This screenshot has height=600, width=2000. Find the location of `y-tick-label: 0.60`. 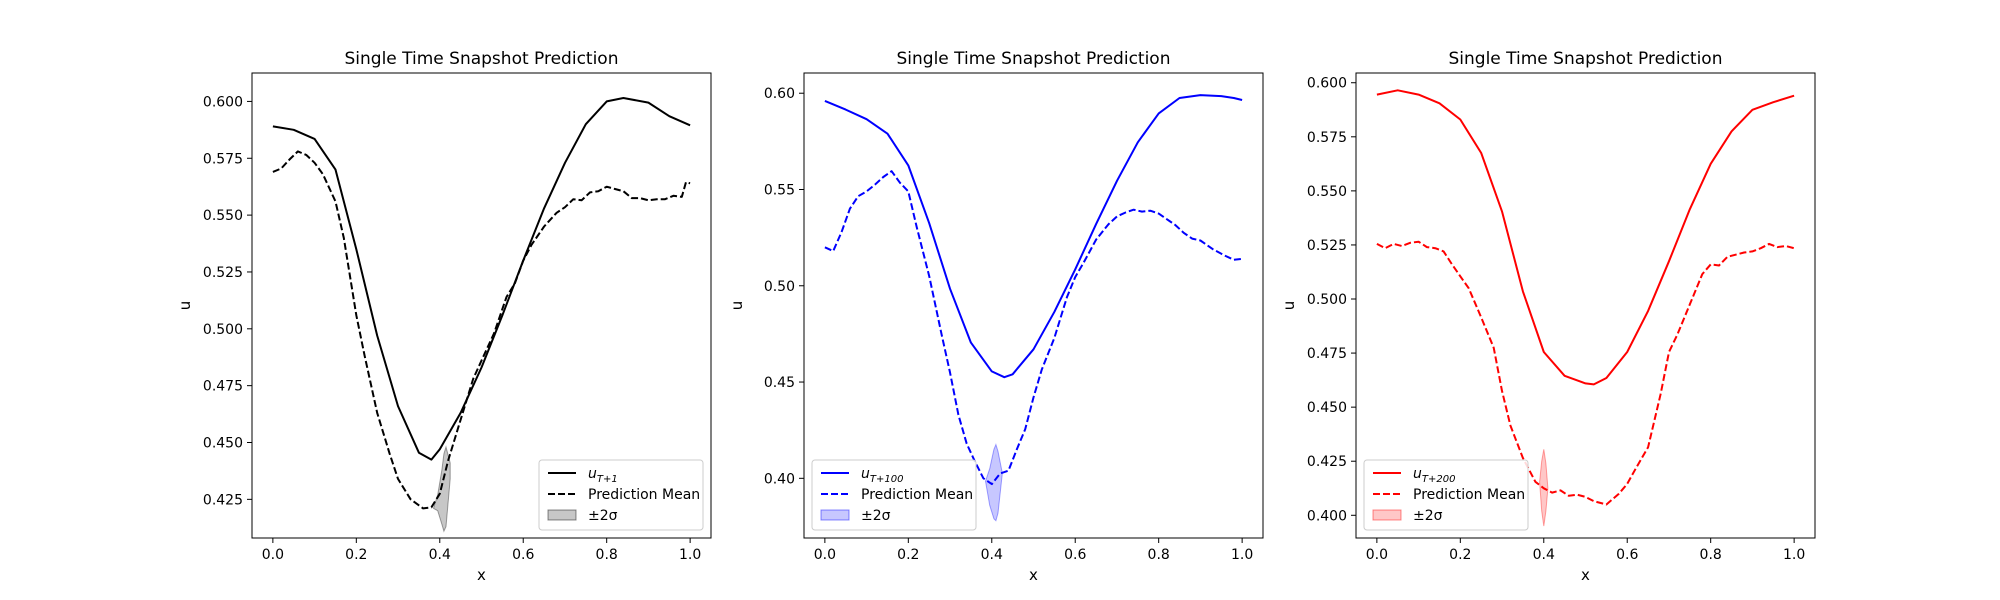

y-tick-label: 0.60 is located at coordinates (779, 94).